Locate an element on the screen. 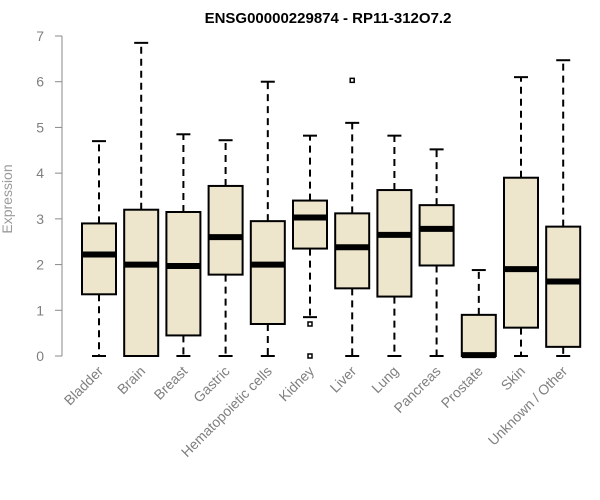 The height and width of the screenshot is (500, 600). y-tick-label: 3 is located at coordinates (40, 219).